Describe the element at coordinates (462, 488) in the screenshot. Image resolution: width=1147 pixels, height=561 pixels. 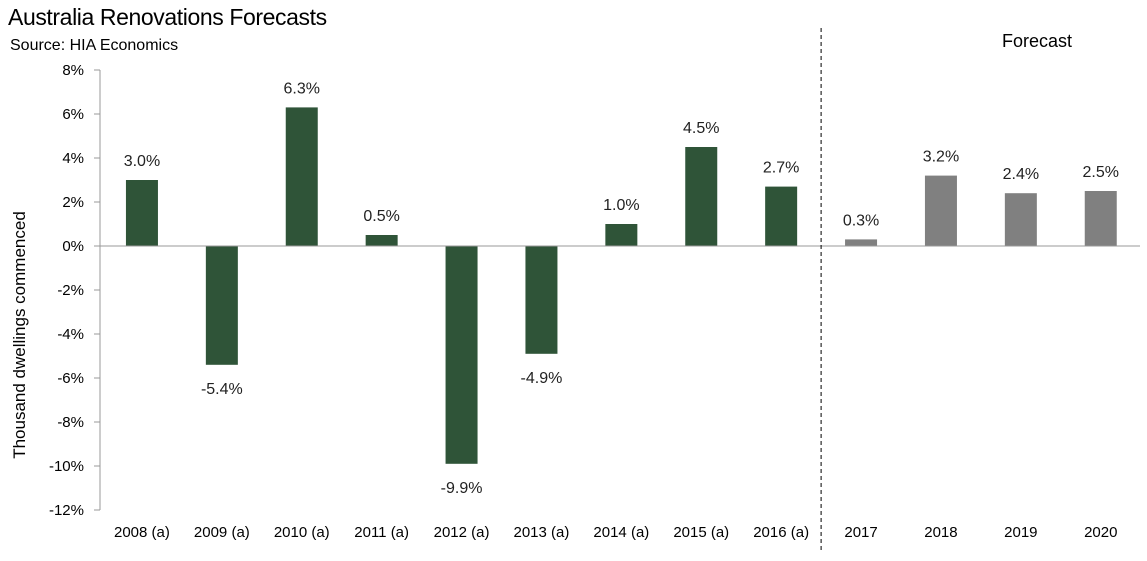
I see `data-label: -9.9%` at that location.